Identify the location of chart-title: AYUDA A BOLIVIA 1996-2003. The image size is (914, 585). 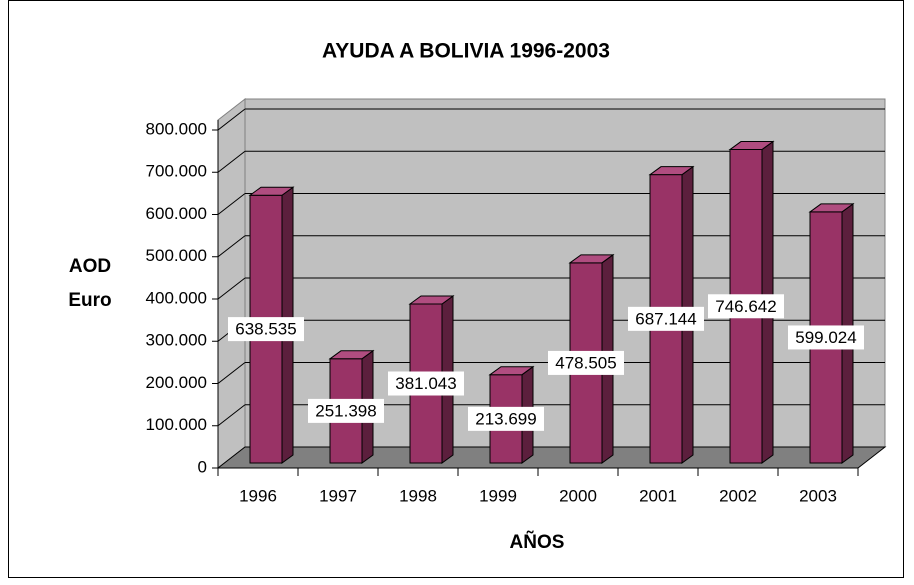
(466, 51).